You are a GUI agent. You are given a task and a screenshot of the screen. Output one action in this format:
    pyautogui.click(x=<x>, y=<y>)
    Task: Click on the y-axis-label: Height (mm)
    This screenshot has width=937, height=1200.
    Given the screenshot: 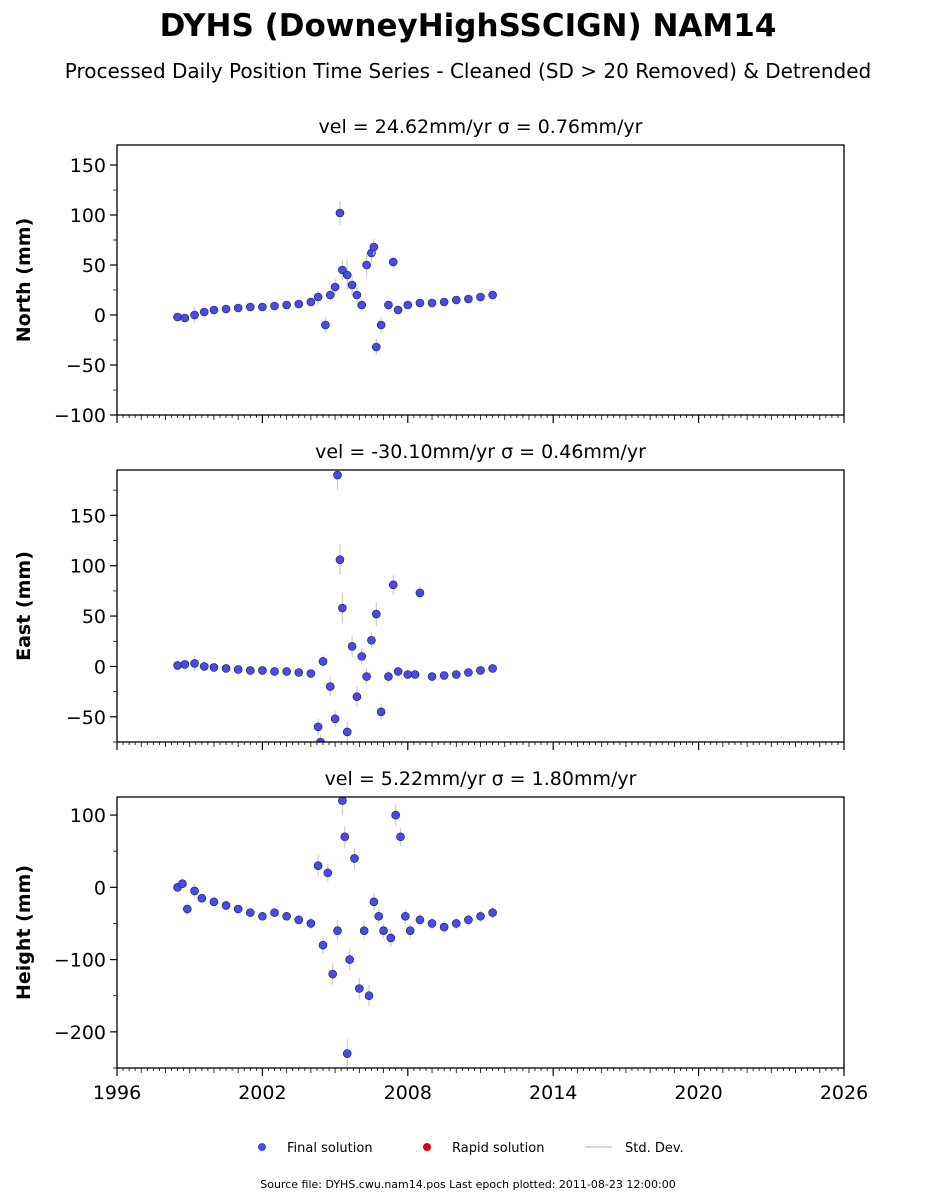 What is the action you would take?
    pyautogui.click(x=24, y=932)
    